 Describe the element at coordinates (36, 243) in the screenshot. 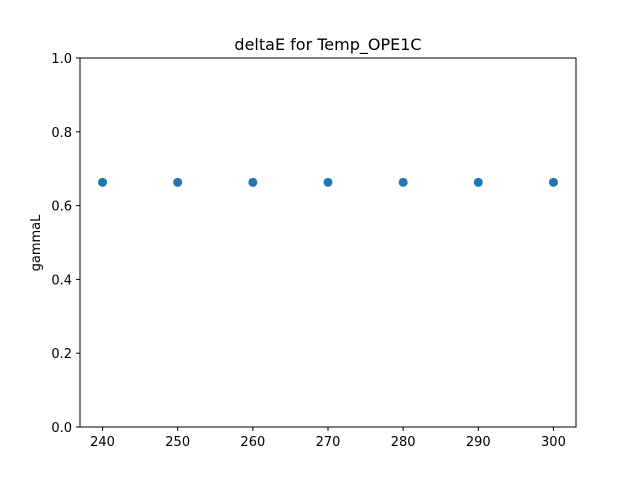

I see `y-axis-label: gammaL` at that location.